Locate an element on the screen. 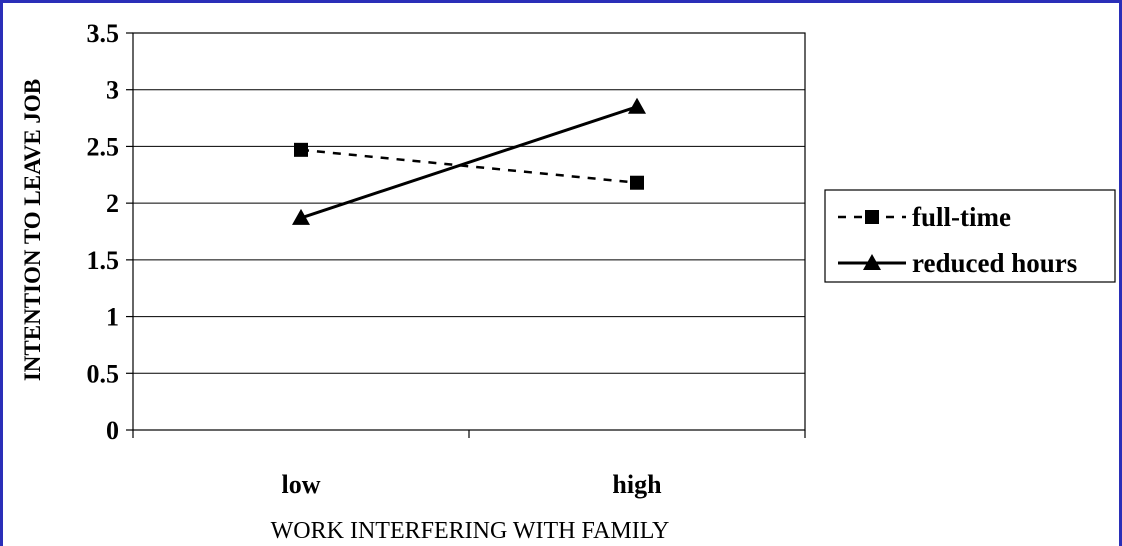 The width and height of the screenshot is (1122, 546). legend-label: reduced hours is located at coordinates (994, 263).